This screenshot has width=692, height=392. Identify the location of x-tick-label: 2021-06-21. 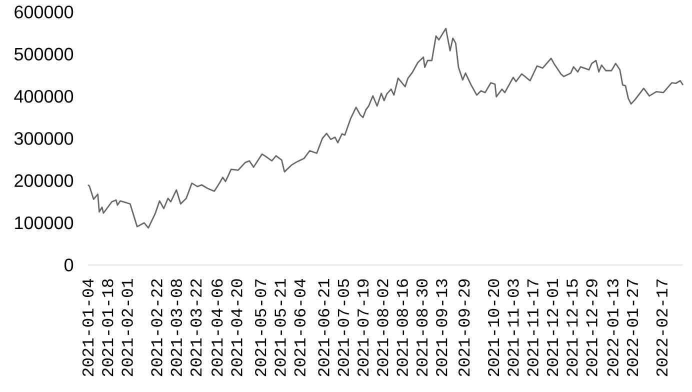
(324, 327).